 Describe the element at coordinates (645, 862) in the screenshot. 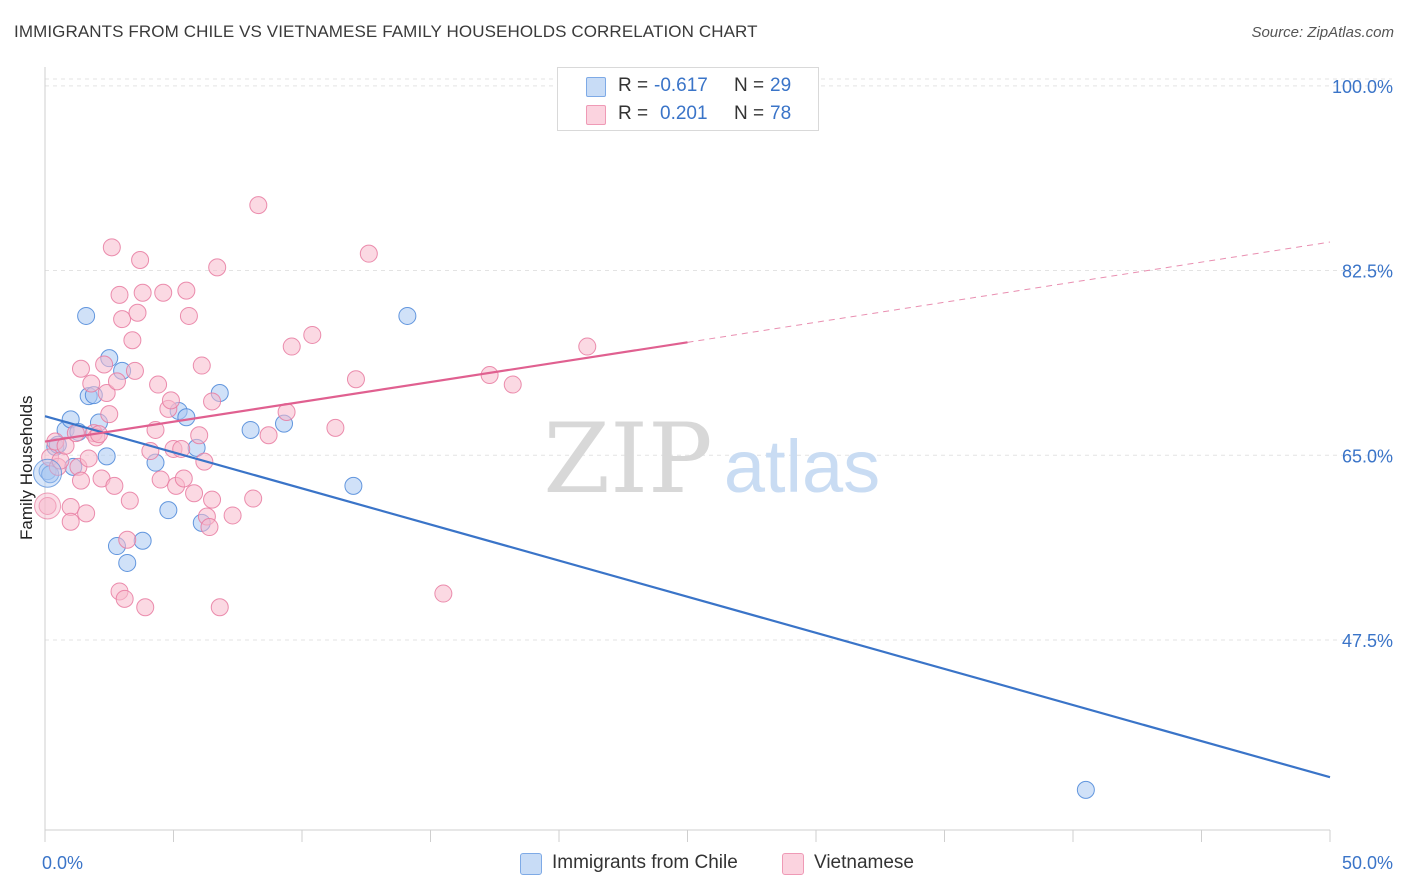

I see `bottom-legend-label-chile: Immigrants from Chile` at that location.